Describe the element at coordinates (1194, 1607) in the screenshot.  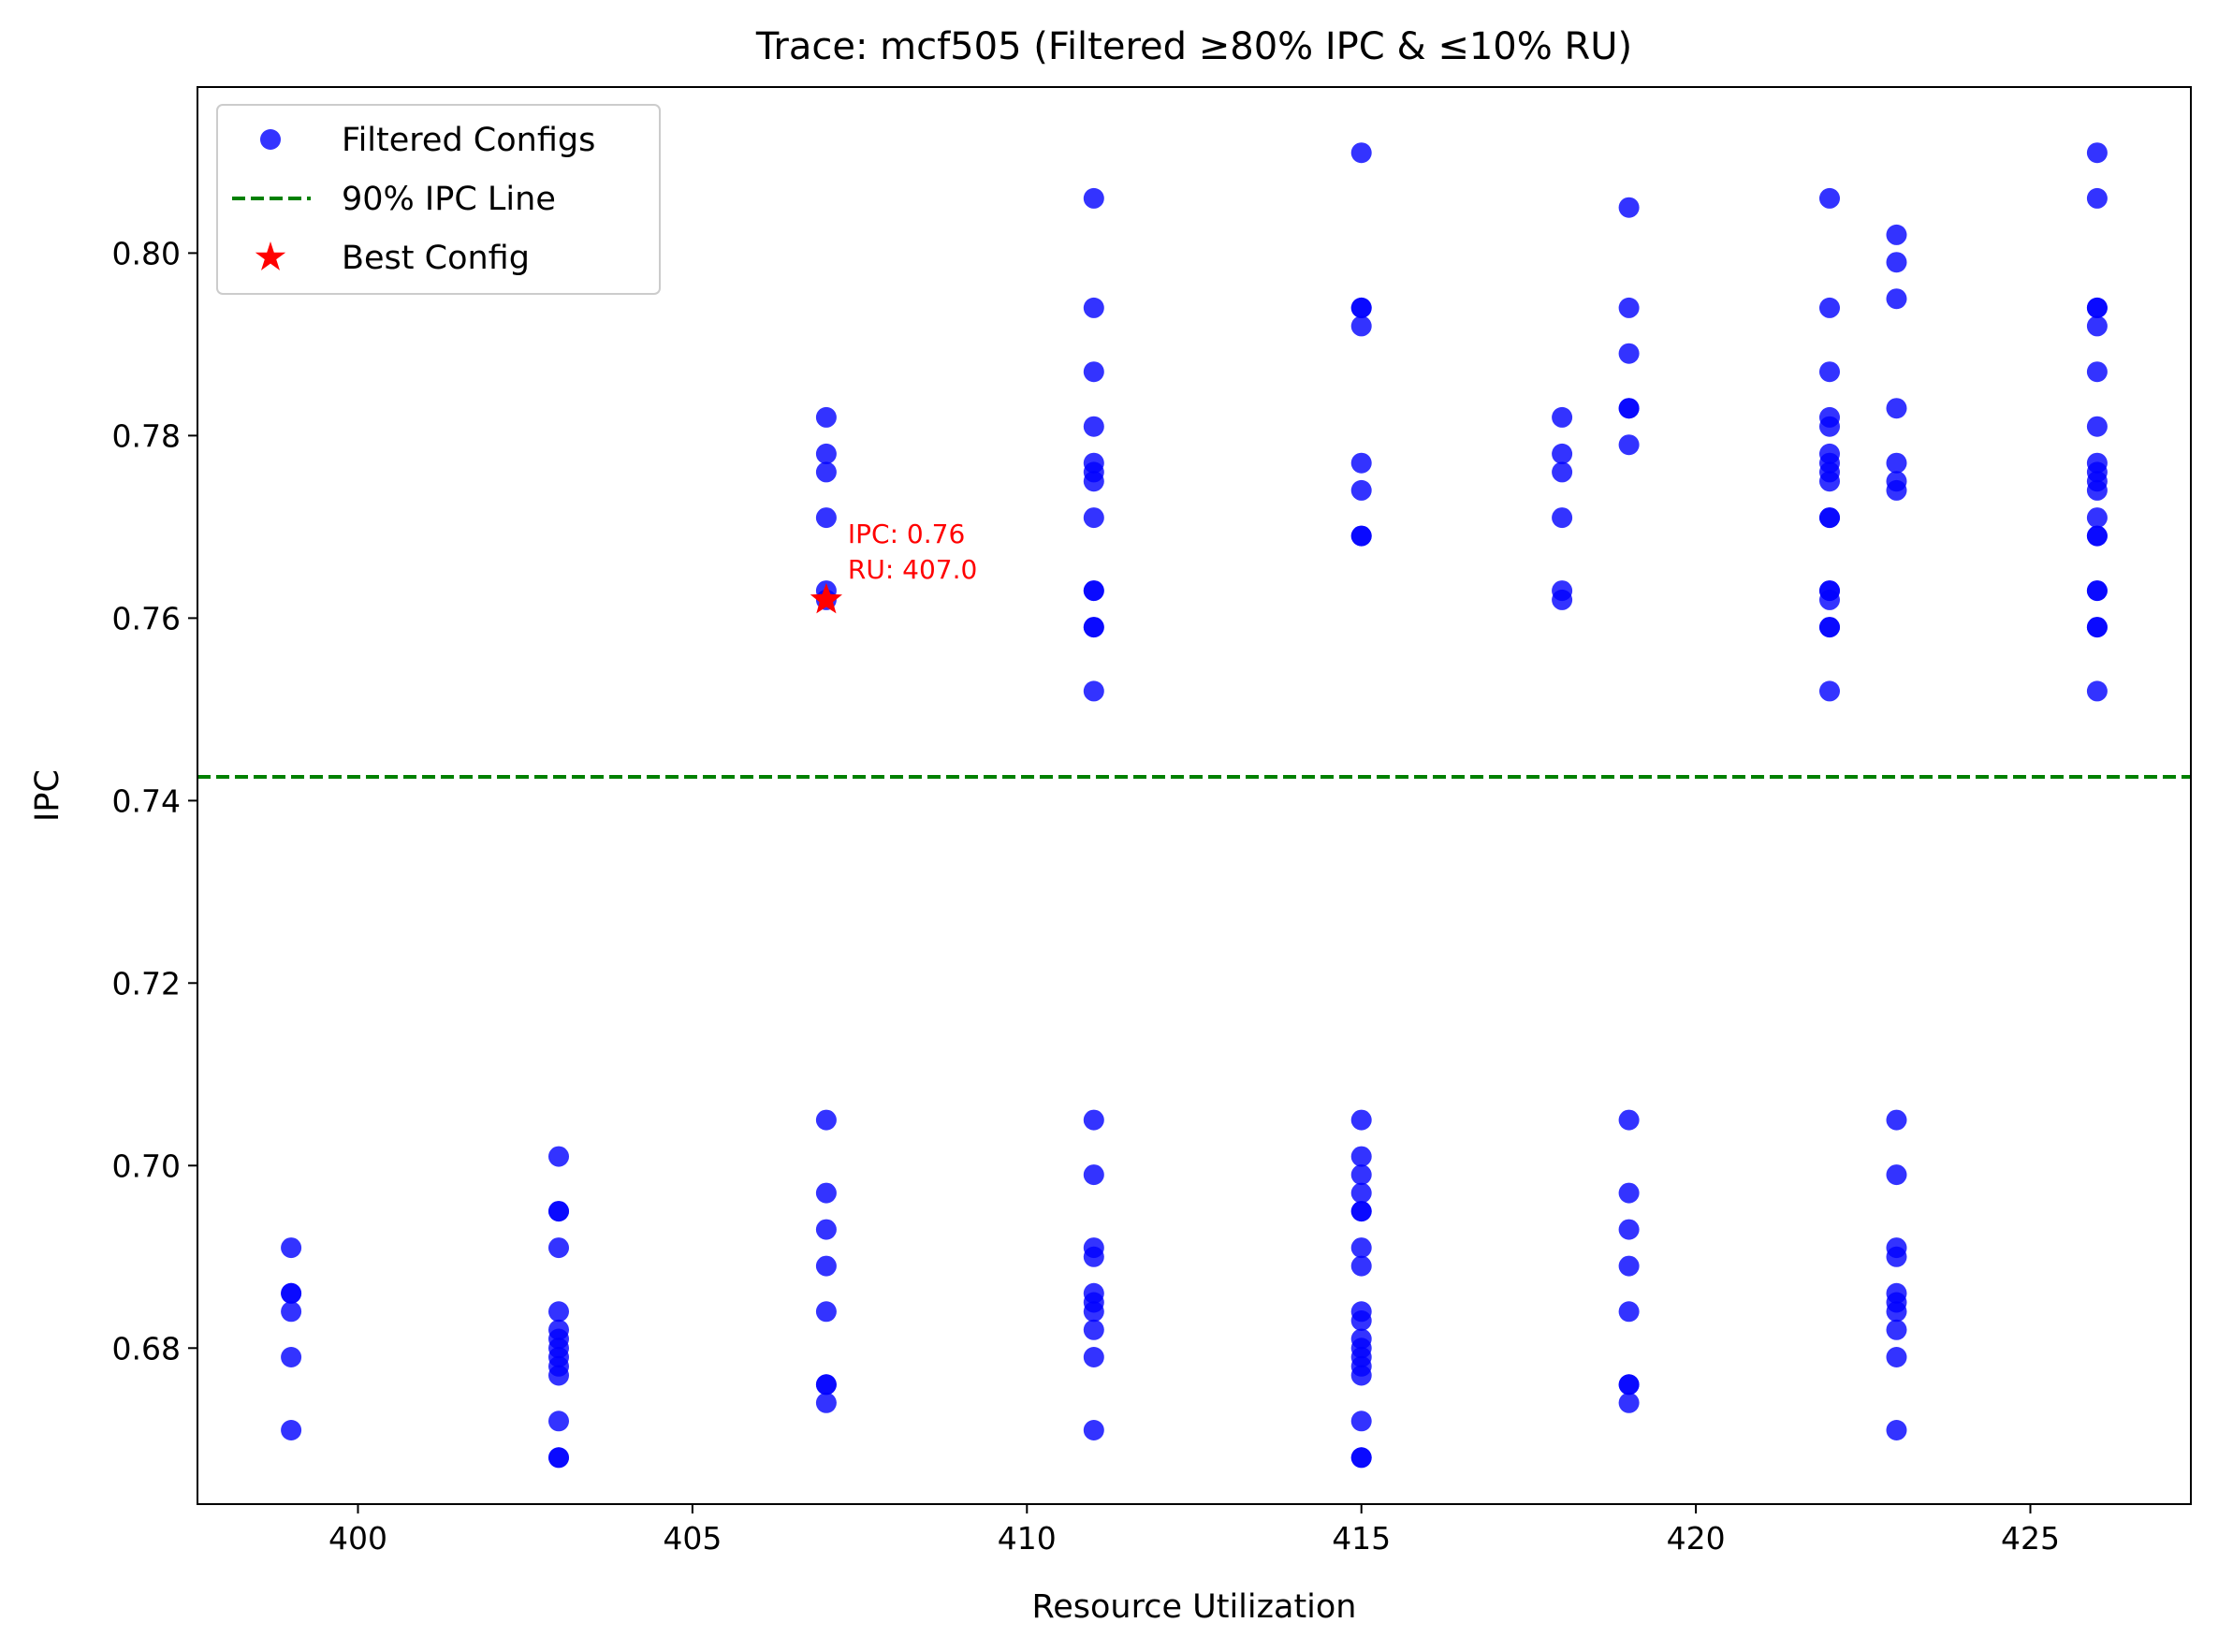
I see `x-axis-label: Resource Utilization` at that location.